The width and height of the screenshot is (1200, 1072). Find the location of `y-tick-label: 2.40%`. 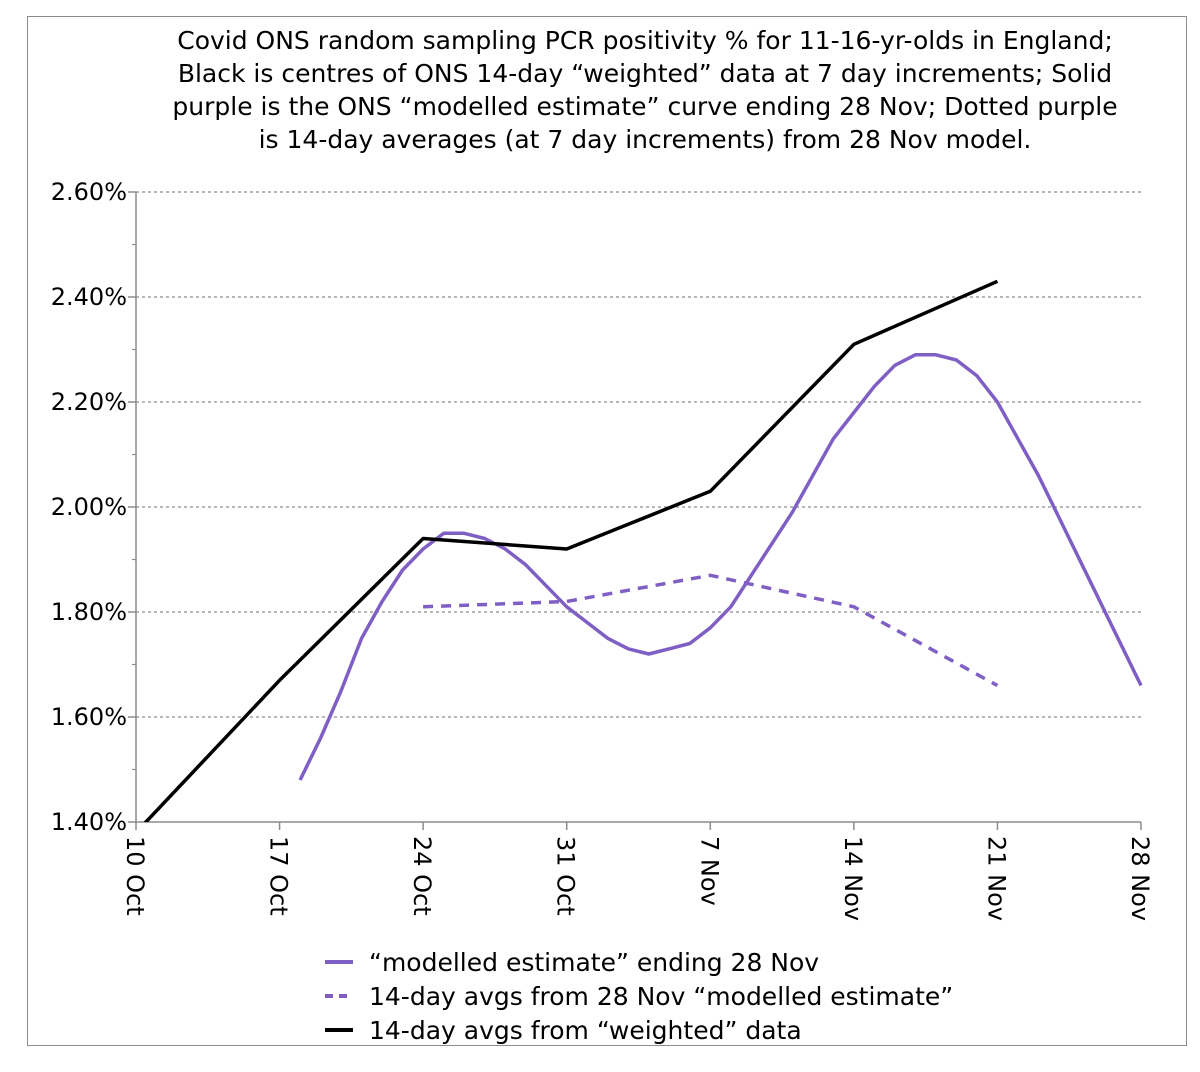

y-tick-label: 2.40% is located at coordinates (89, 297).